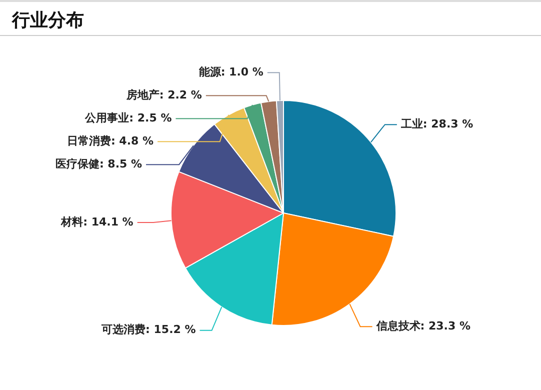  What do you see at coordinates (128, 117) in the screenshot?
I see `slice-label: 公用事业: 2.5 %` at bounding box center [128, 117].